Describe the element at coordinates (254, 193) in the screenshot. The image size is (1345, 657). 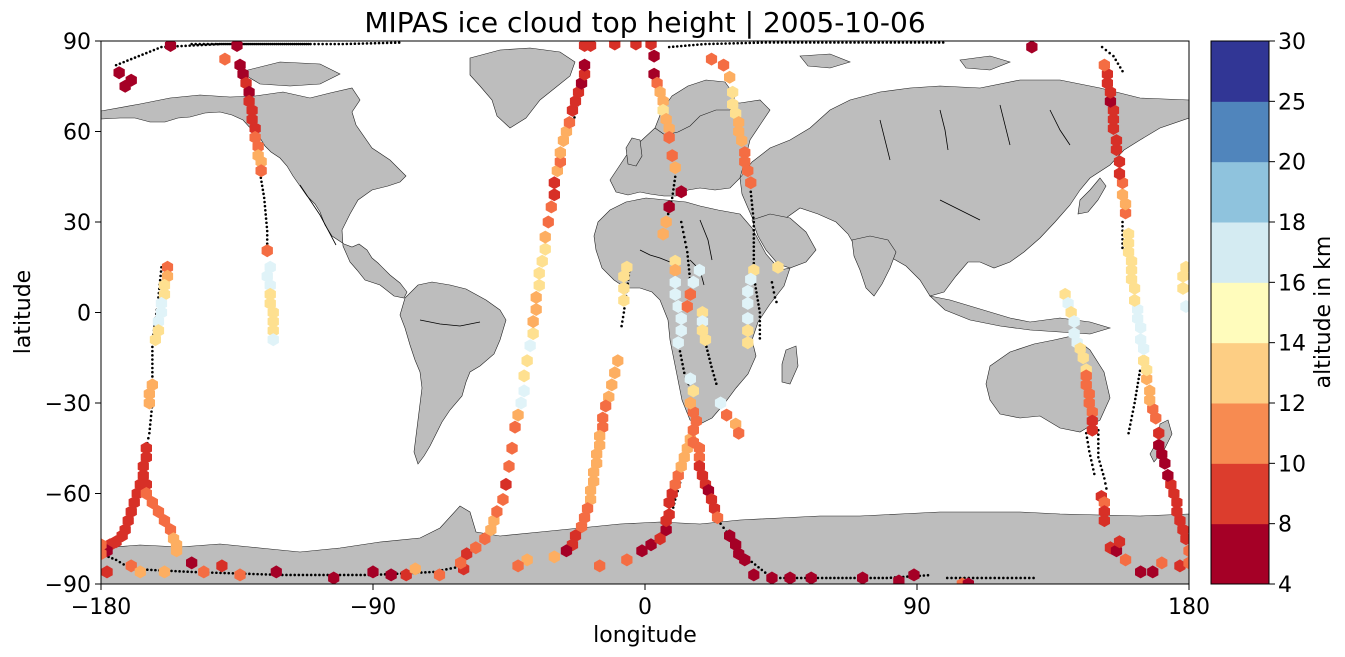
I see `land-north-america` at that location.